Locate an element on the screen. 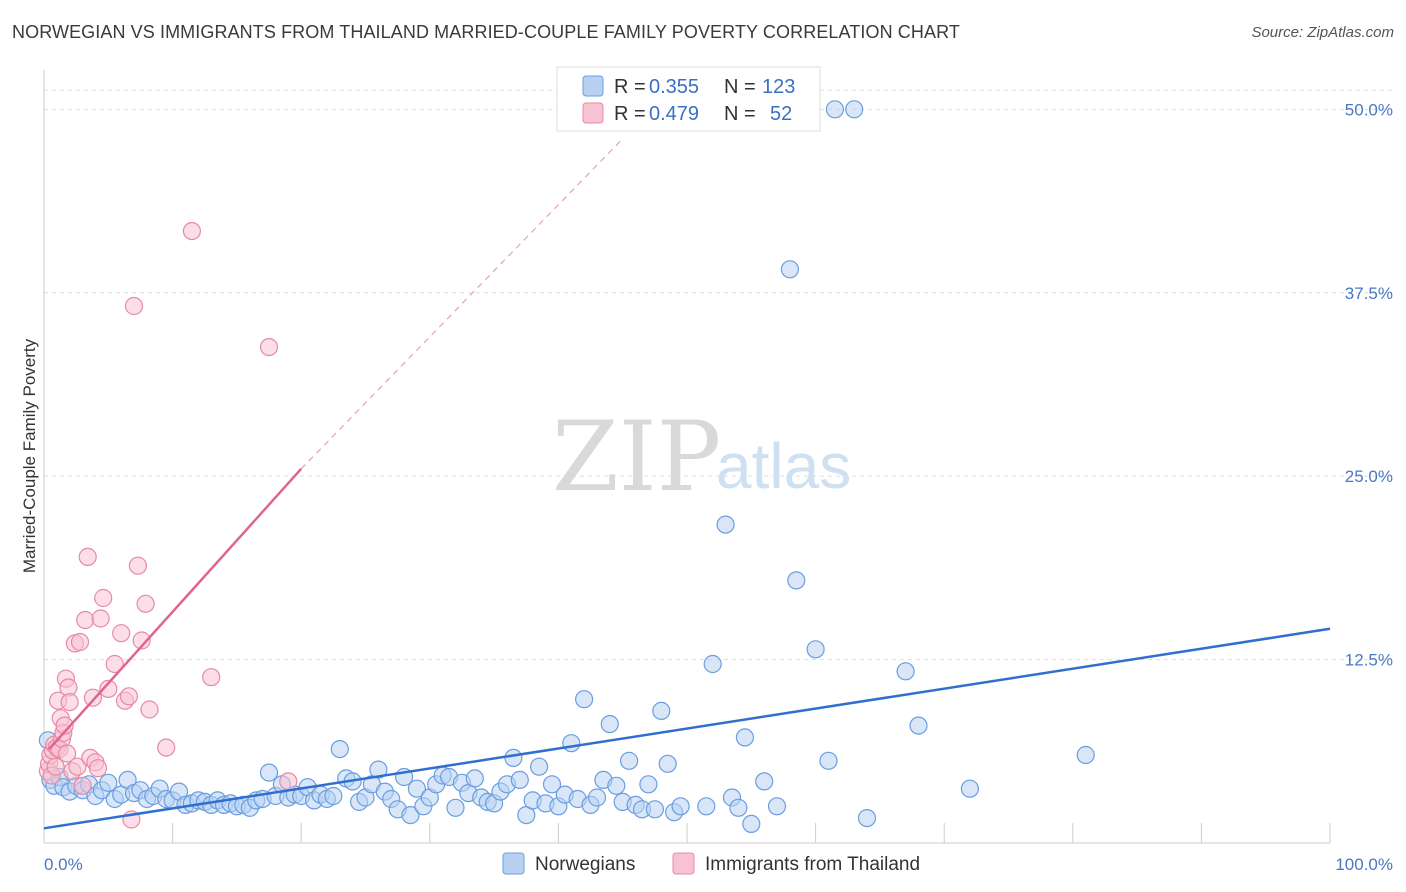 The height and width of the screenshot is (892, 1406). trend-line-thailand is located at coordinates (175, 609).